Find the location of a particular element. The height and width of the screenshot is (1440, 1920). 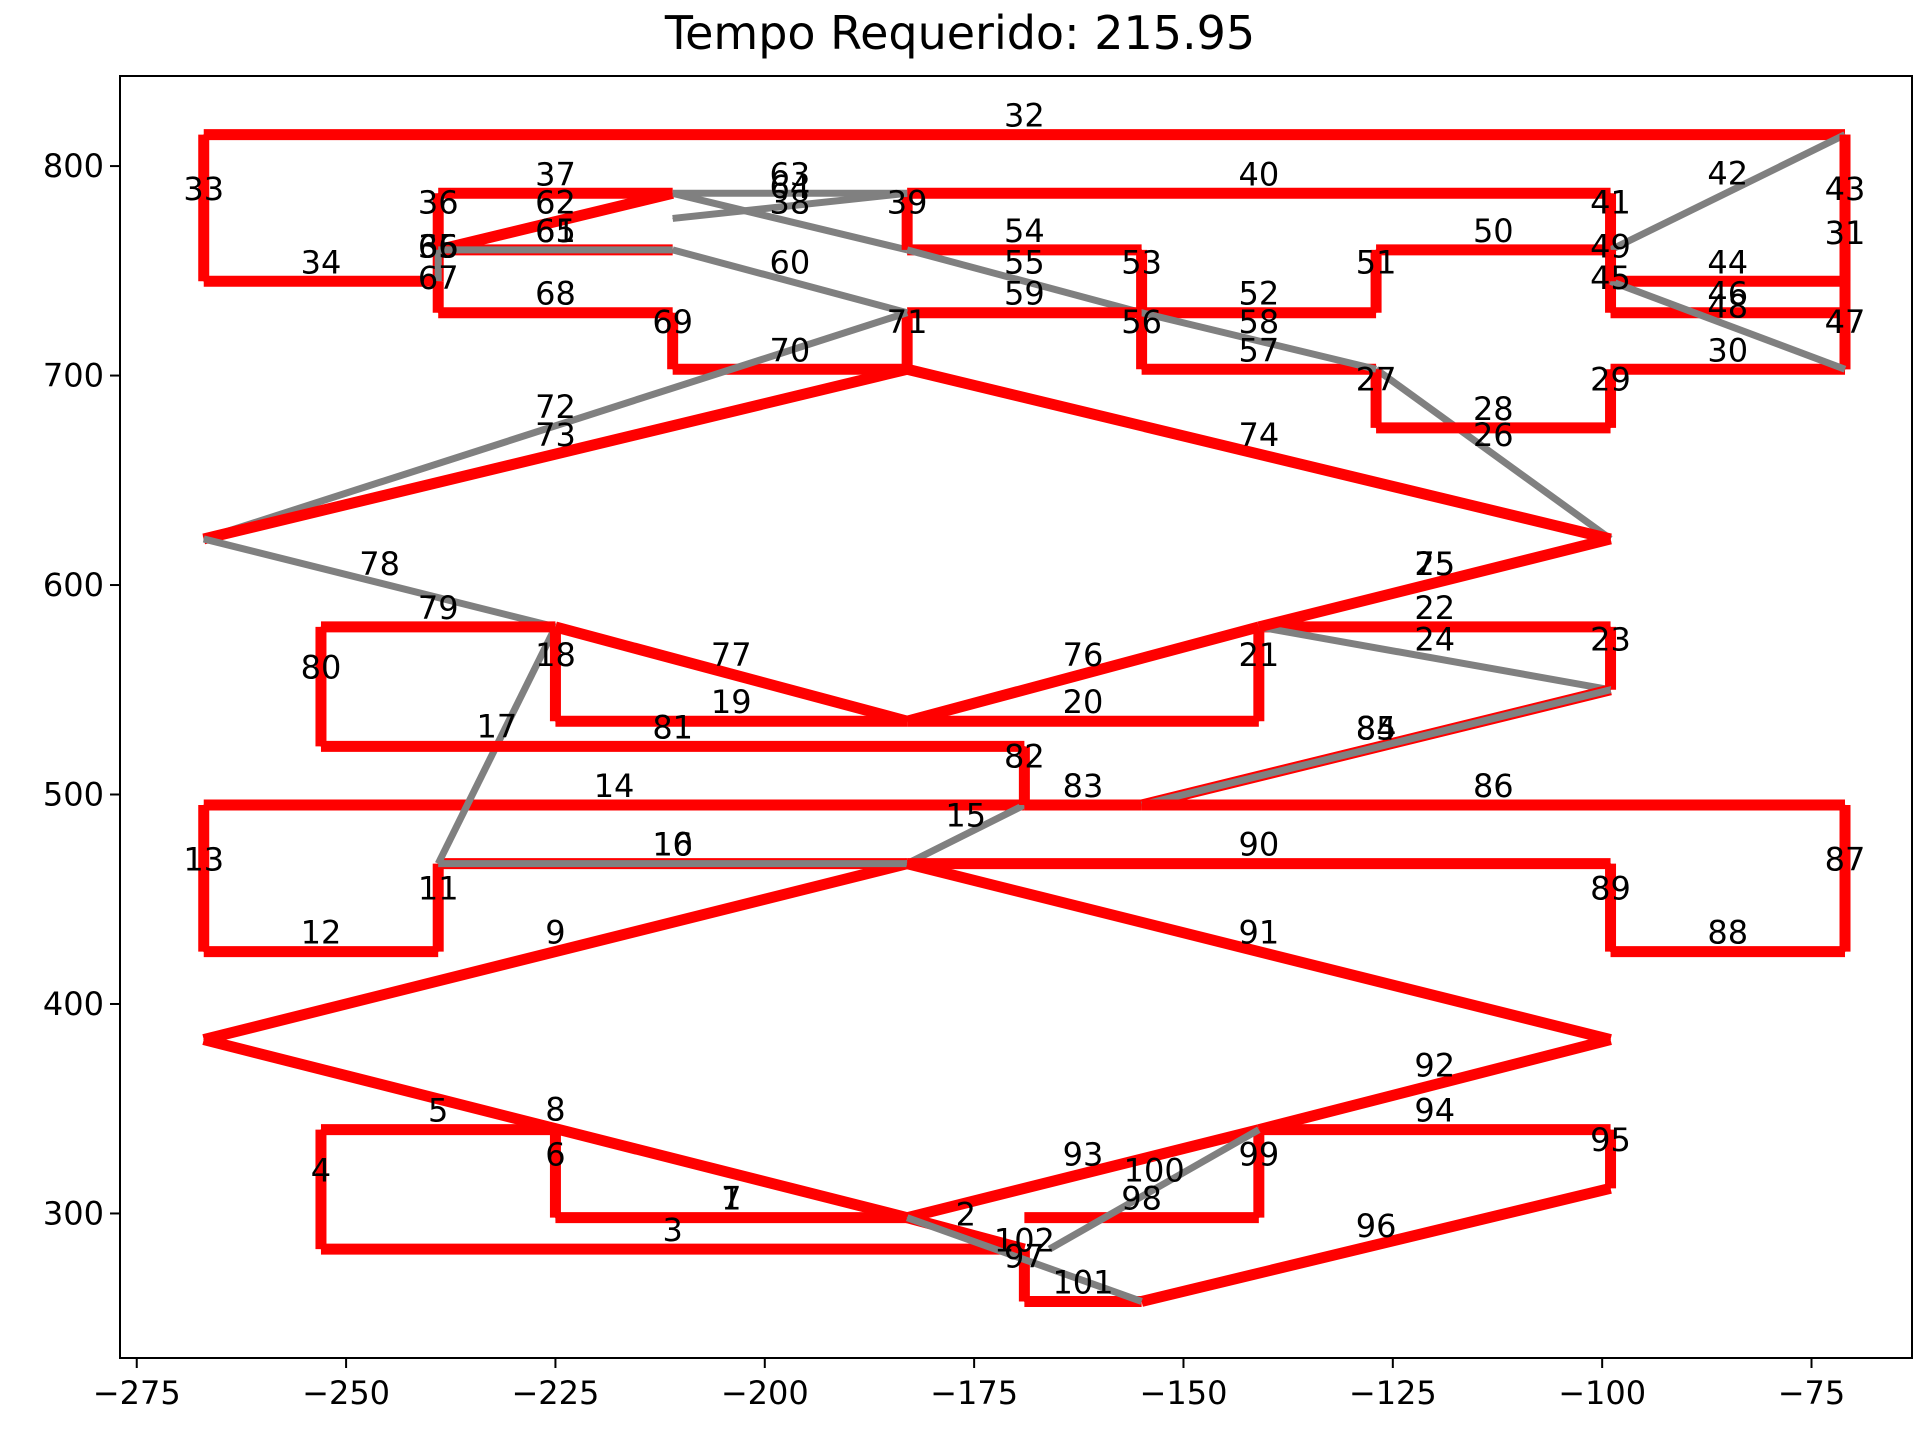

segment-label-79: 79 is located at coordinates (438, 608).